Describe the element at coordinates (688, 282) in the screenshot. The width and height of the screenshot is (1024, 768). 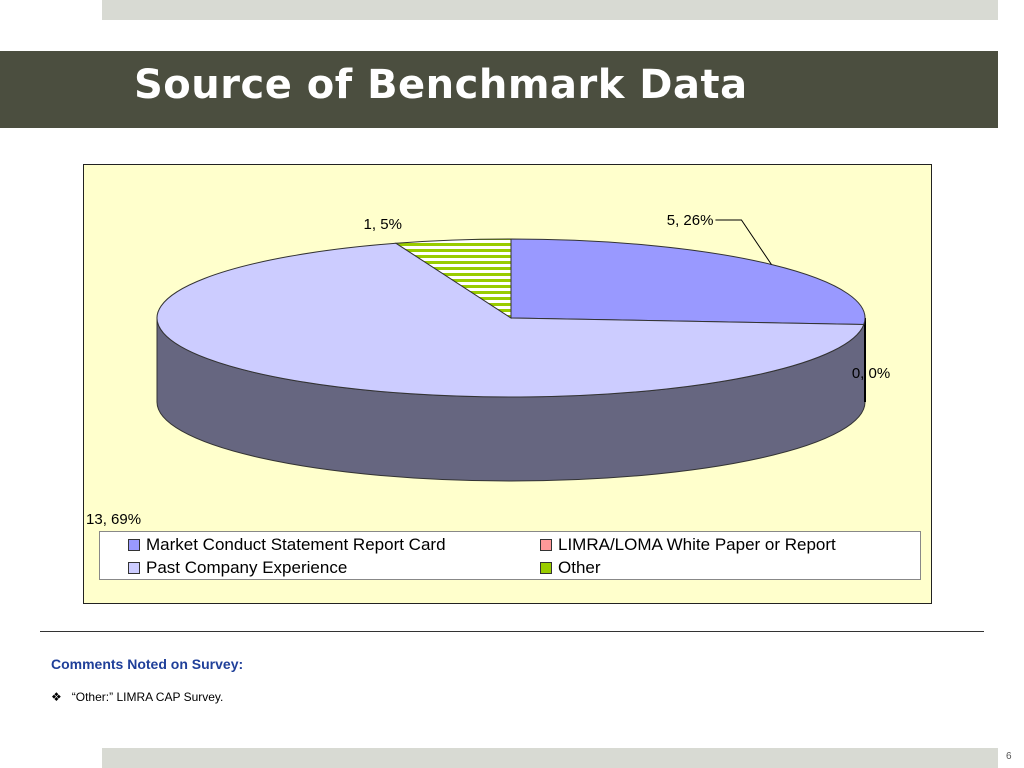
I see `pie-slice-market-conduct` at that location.